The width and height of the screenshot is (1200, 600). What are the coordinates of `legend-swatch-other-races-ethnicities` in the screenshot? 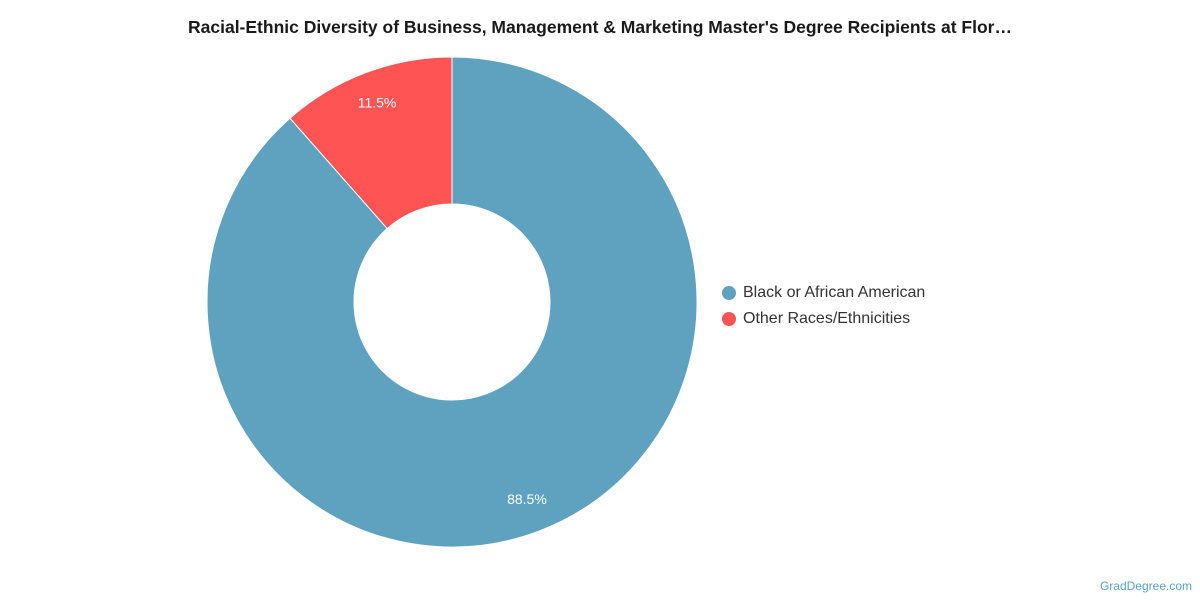 It's located at (729, 319).